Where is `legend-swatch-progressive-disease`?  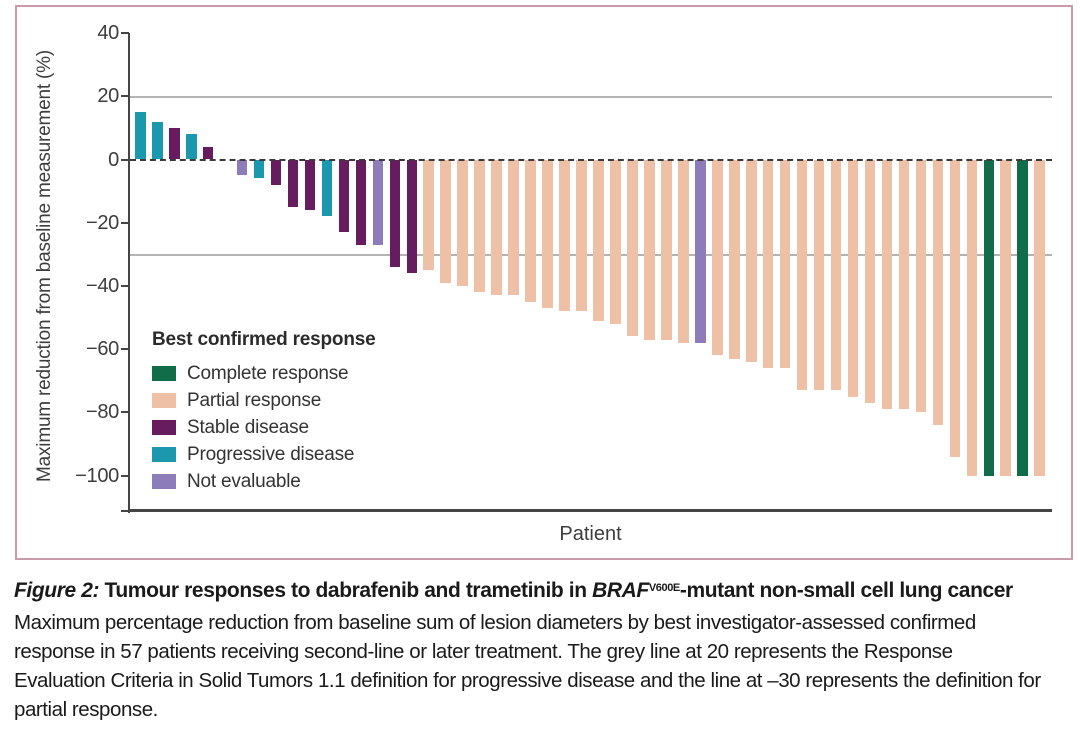
legend-swatch-progressive-disease is located at coordinates (164, 454).